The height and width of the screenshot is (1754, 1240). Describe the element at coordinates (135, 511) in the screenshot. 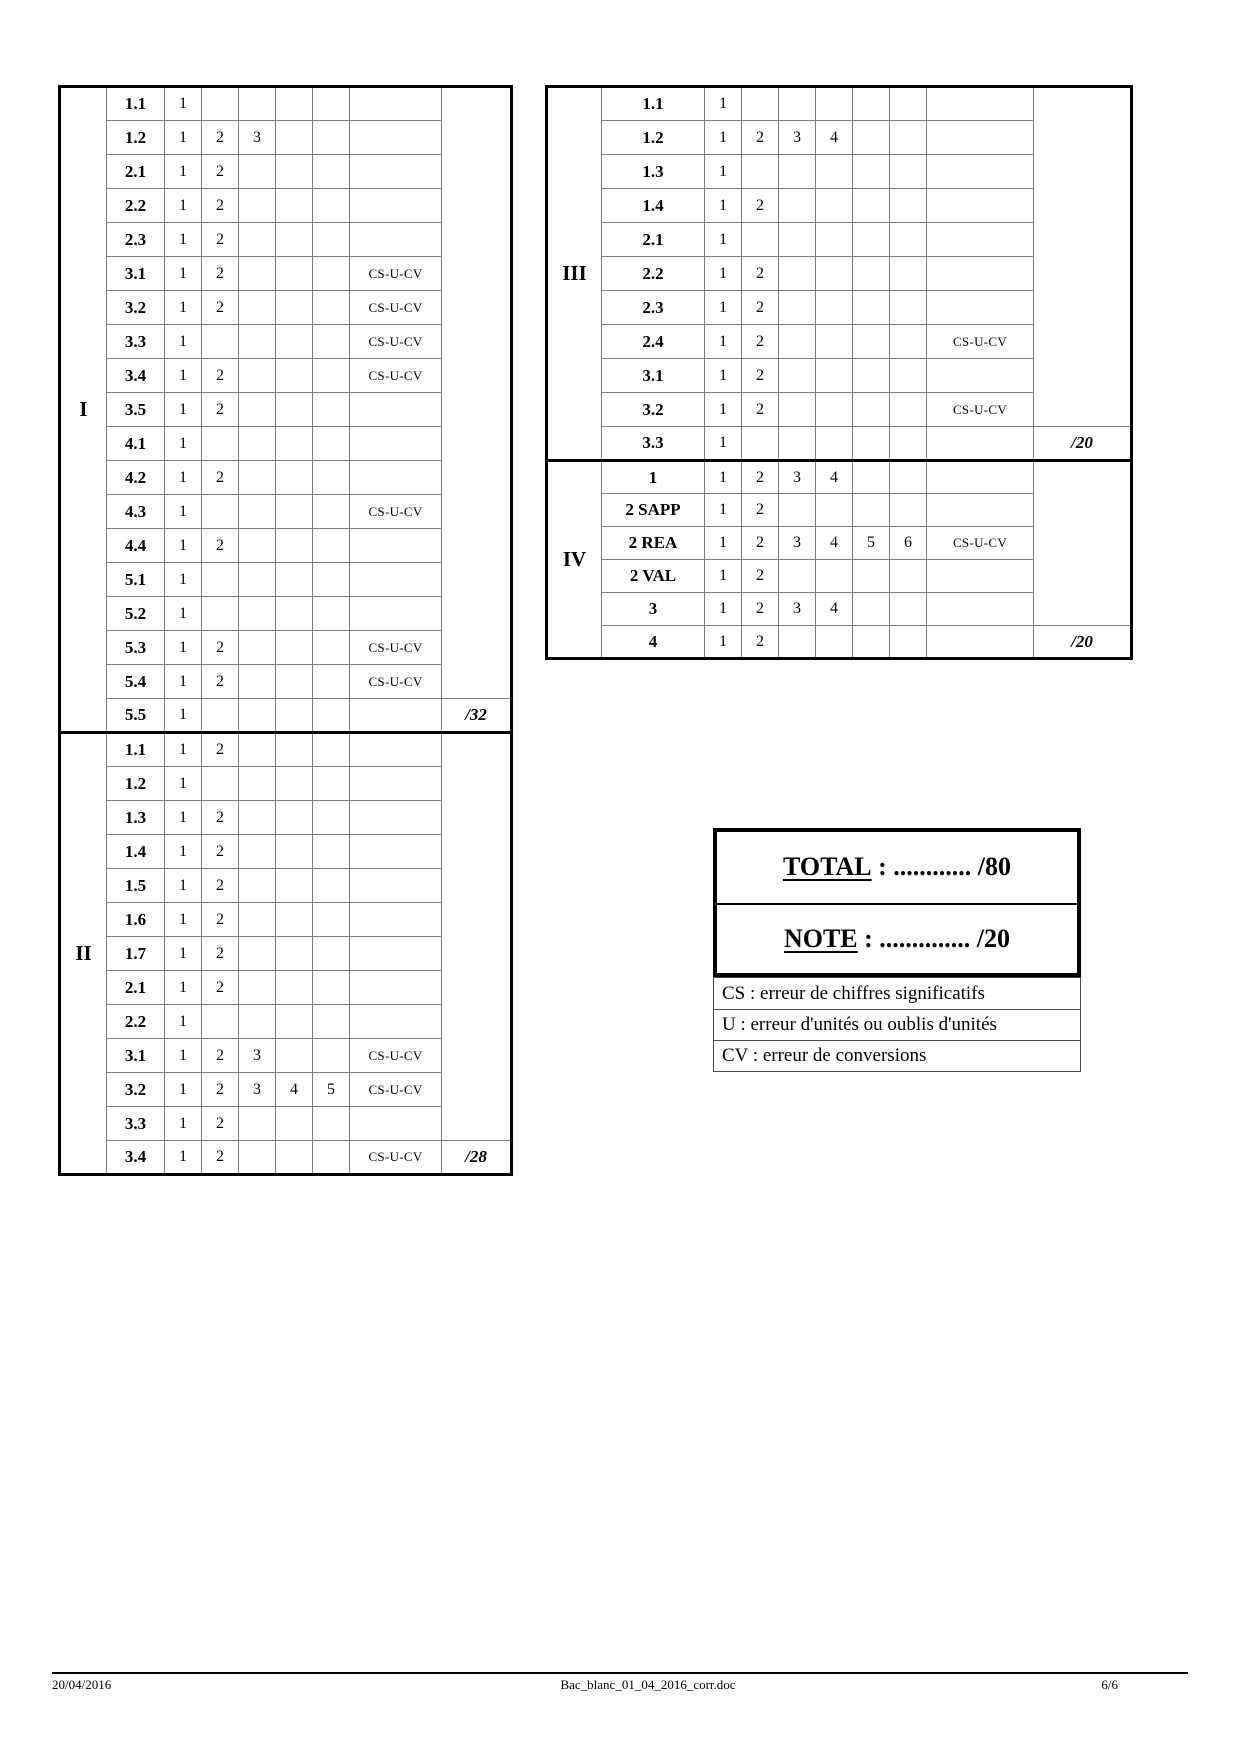

I see `question-label-cell: 4.3` at that location.